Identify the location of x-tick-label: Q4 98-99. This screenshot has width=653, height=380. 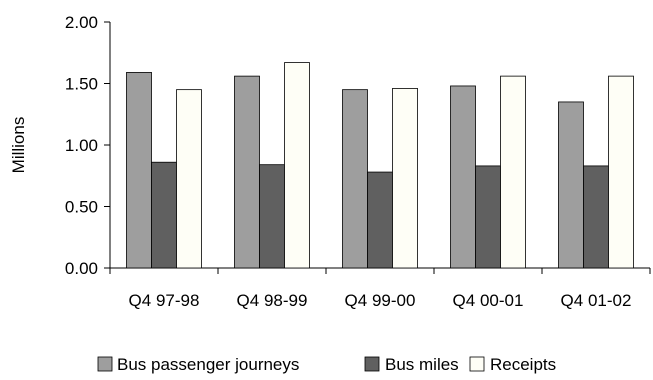
(272, 300).